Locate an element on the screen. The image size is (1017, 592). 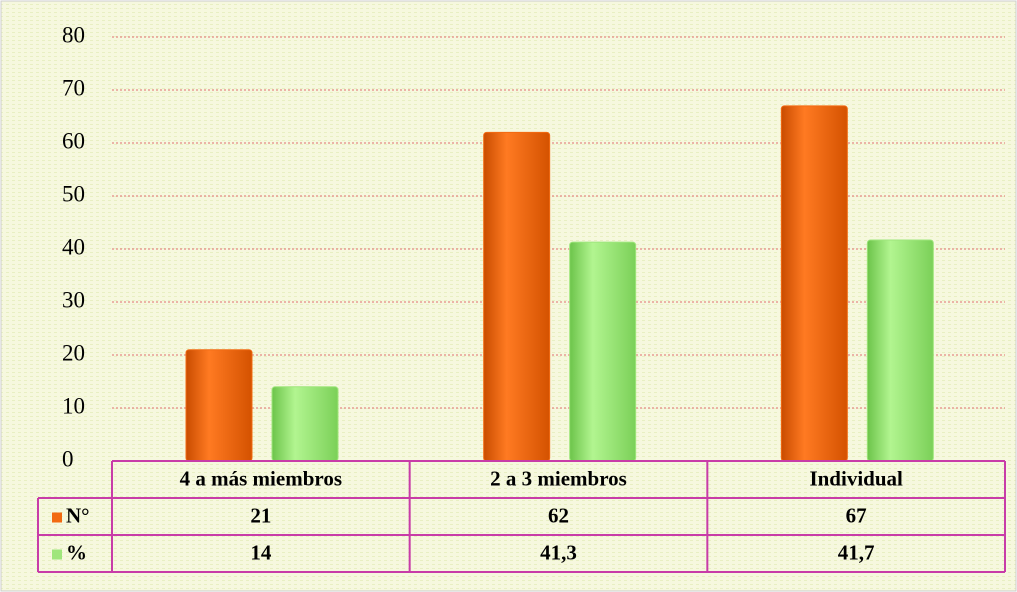
y-tick-label: 10 is located at coordinates (73, 405).